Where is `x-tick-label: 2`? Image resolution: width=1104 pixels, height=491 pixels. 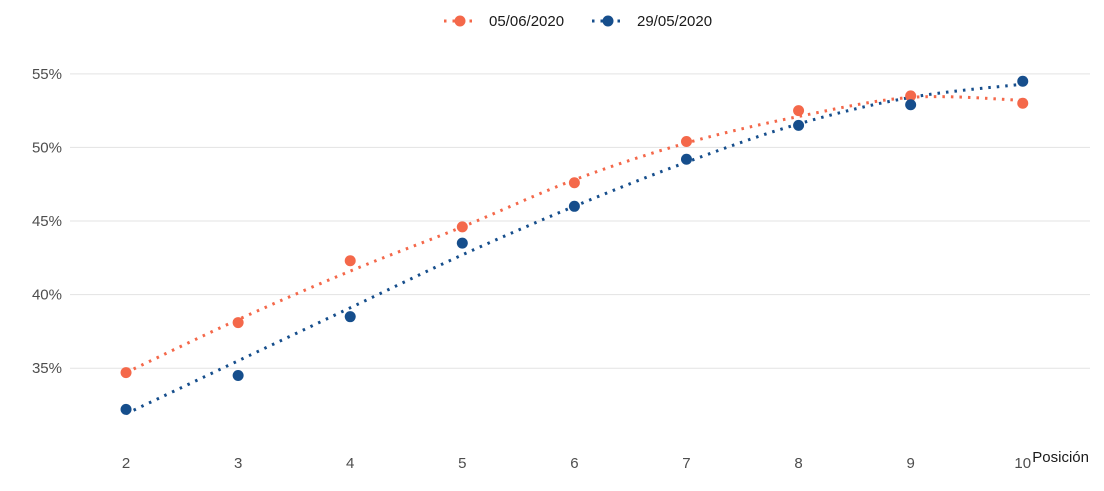
x-tick-label: 2 is located at coordinates (126, 463).